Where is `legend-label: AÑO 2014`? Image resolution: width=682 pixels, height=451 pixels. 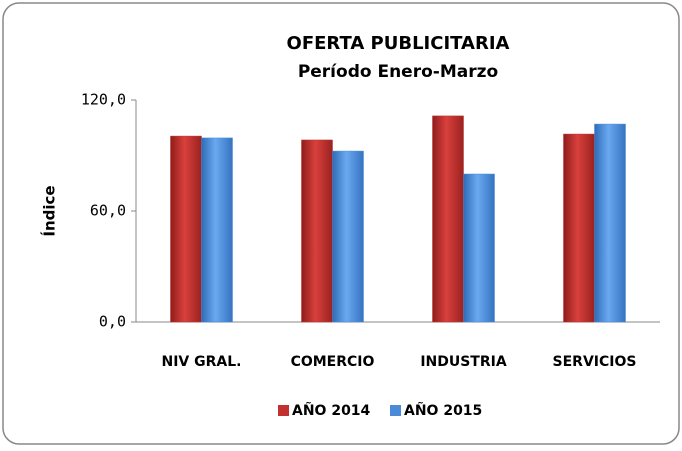
legend-label: AÑO 2014 is located at coordinates (331, 410).